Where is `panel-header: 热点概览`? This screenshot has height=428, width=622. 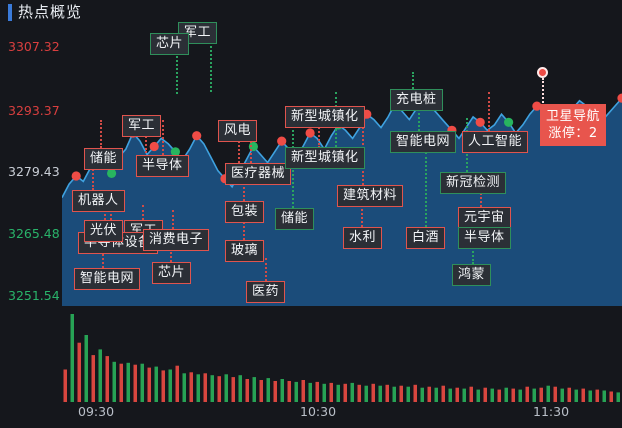
panel-header: 热点概览 is located at coordinates (311, 13).